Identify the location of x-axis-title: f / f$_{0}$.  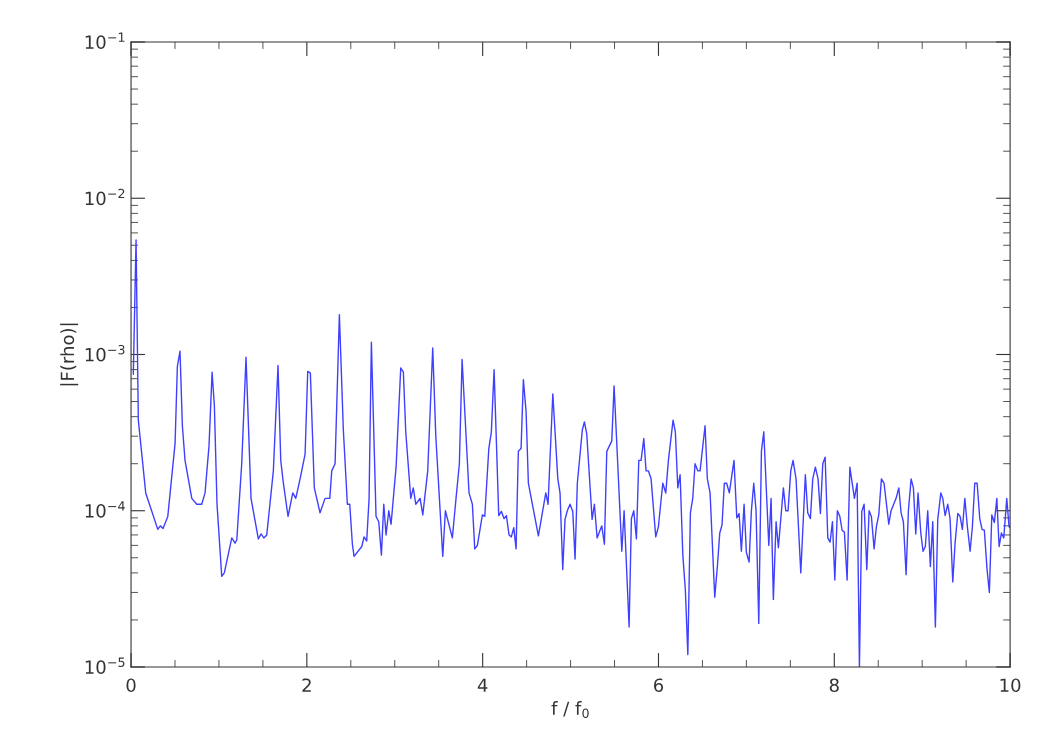
(570, 709).